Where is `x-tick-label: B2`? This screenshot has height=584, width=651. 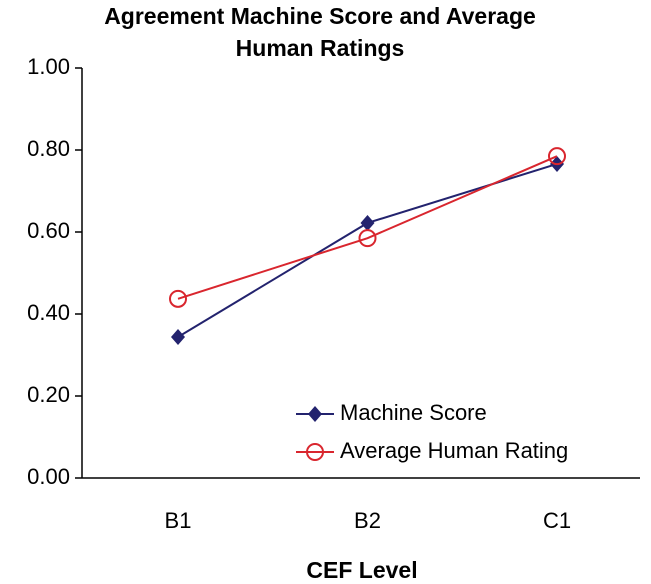 x-tick-label: B2 is located at coordinates (367, 520).